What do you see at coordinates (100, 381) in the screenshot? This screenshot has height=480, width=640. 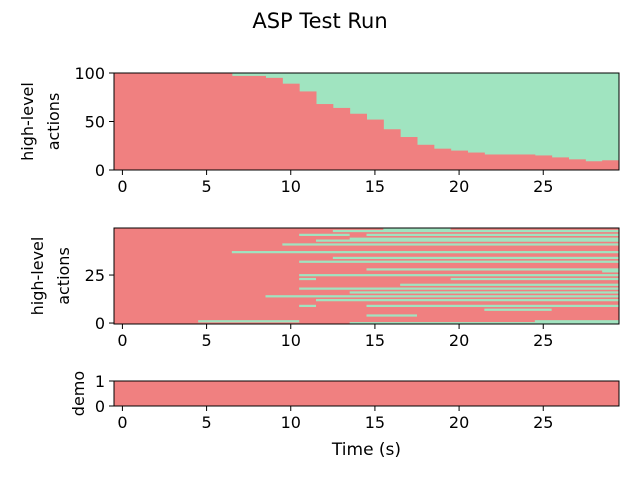 I see `y-tick-label: 1` at bounding box center [100, 381].